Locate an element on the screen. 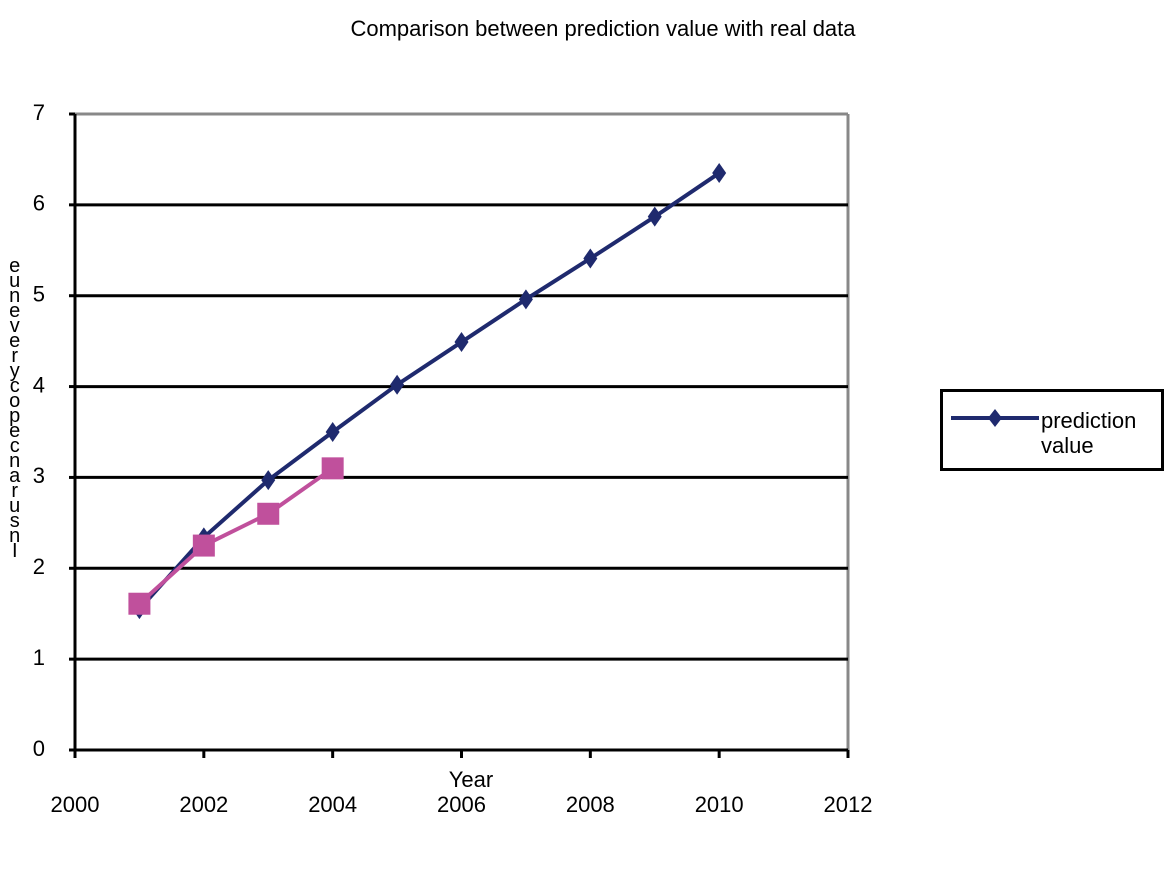 This screenshot has height=877, width=1174. x-tick-label: 2002 is located at coordinates (203, 804).